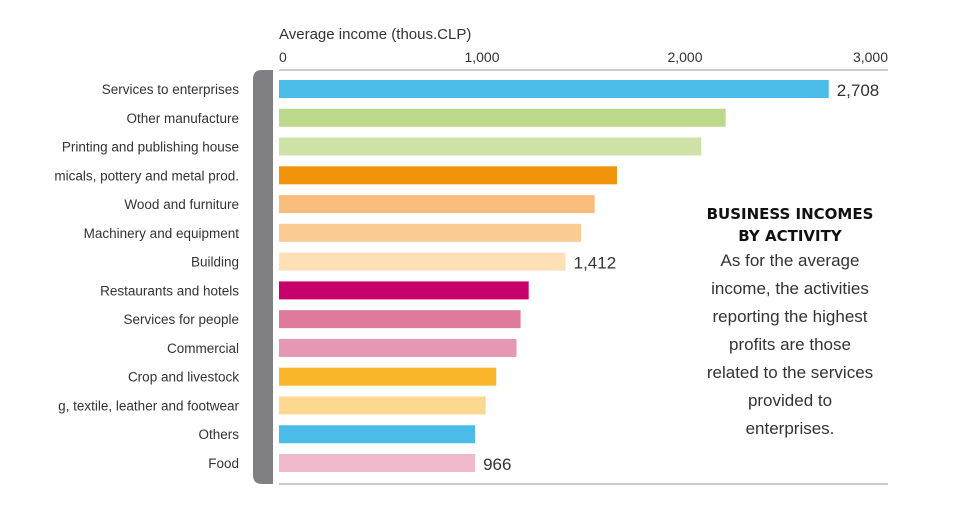  What do you see at coordinates (215, 262) in the screenshot?
I see `category-label: Building` at bounding box center [215, 262].